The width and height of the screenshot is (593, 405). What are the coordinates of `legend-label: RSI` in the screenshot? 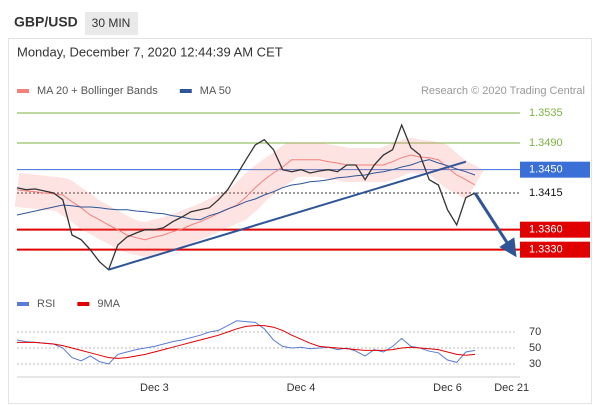 It's located at (46, 304).